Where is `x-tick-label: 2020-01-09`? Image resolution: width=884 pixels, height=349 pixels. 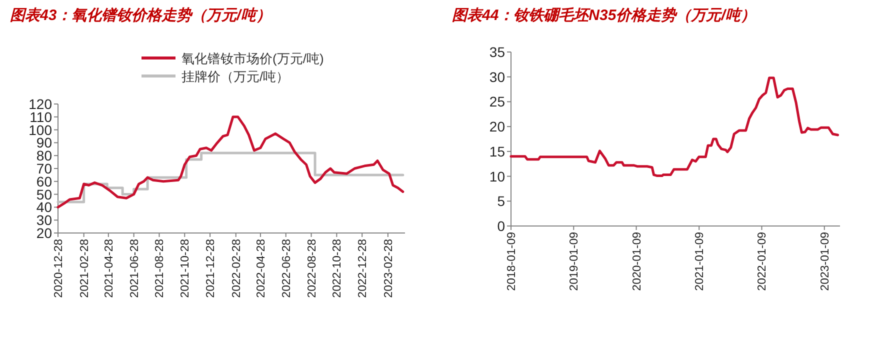
x-tick-label: 2020-01-09 is located at coordinates (637, 261).